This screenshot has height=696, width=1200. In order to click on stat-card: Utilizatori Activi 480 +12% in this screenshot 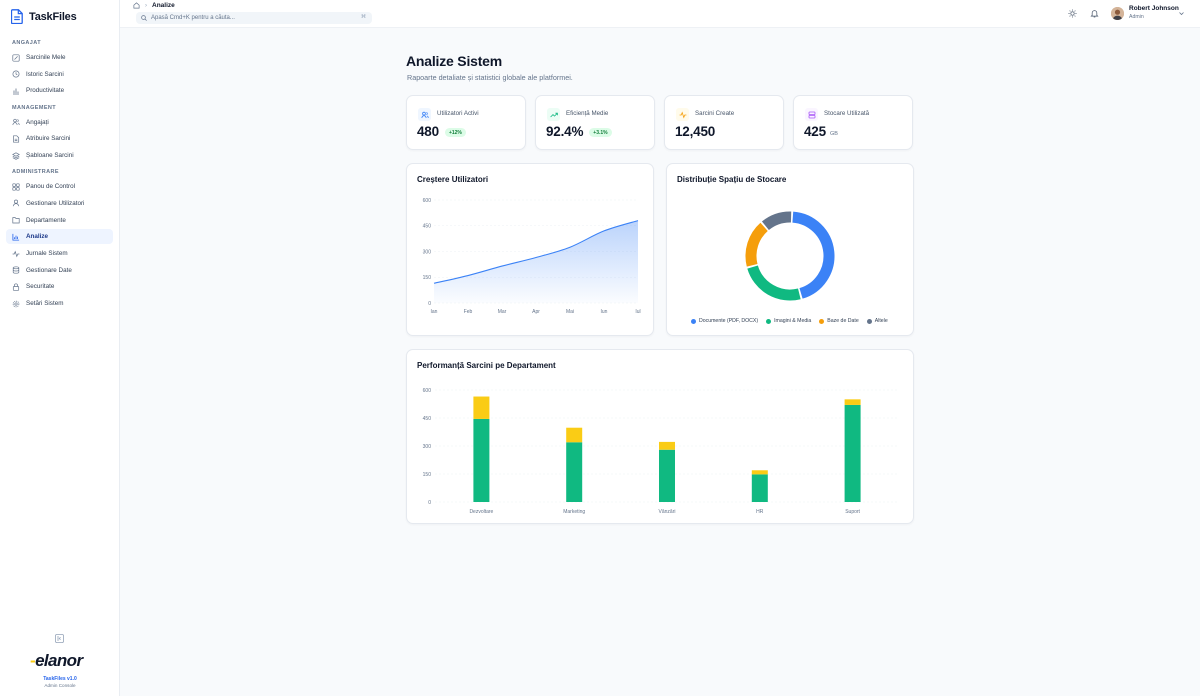, I will do `click(466, 122)`.